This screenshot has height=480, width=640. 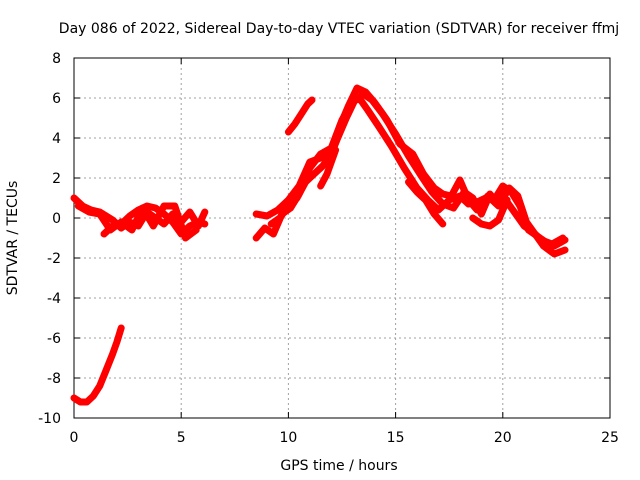 I want to click on y-tick-label: -6, so click(x=54, y=339).